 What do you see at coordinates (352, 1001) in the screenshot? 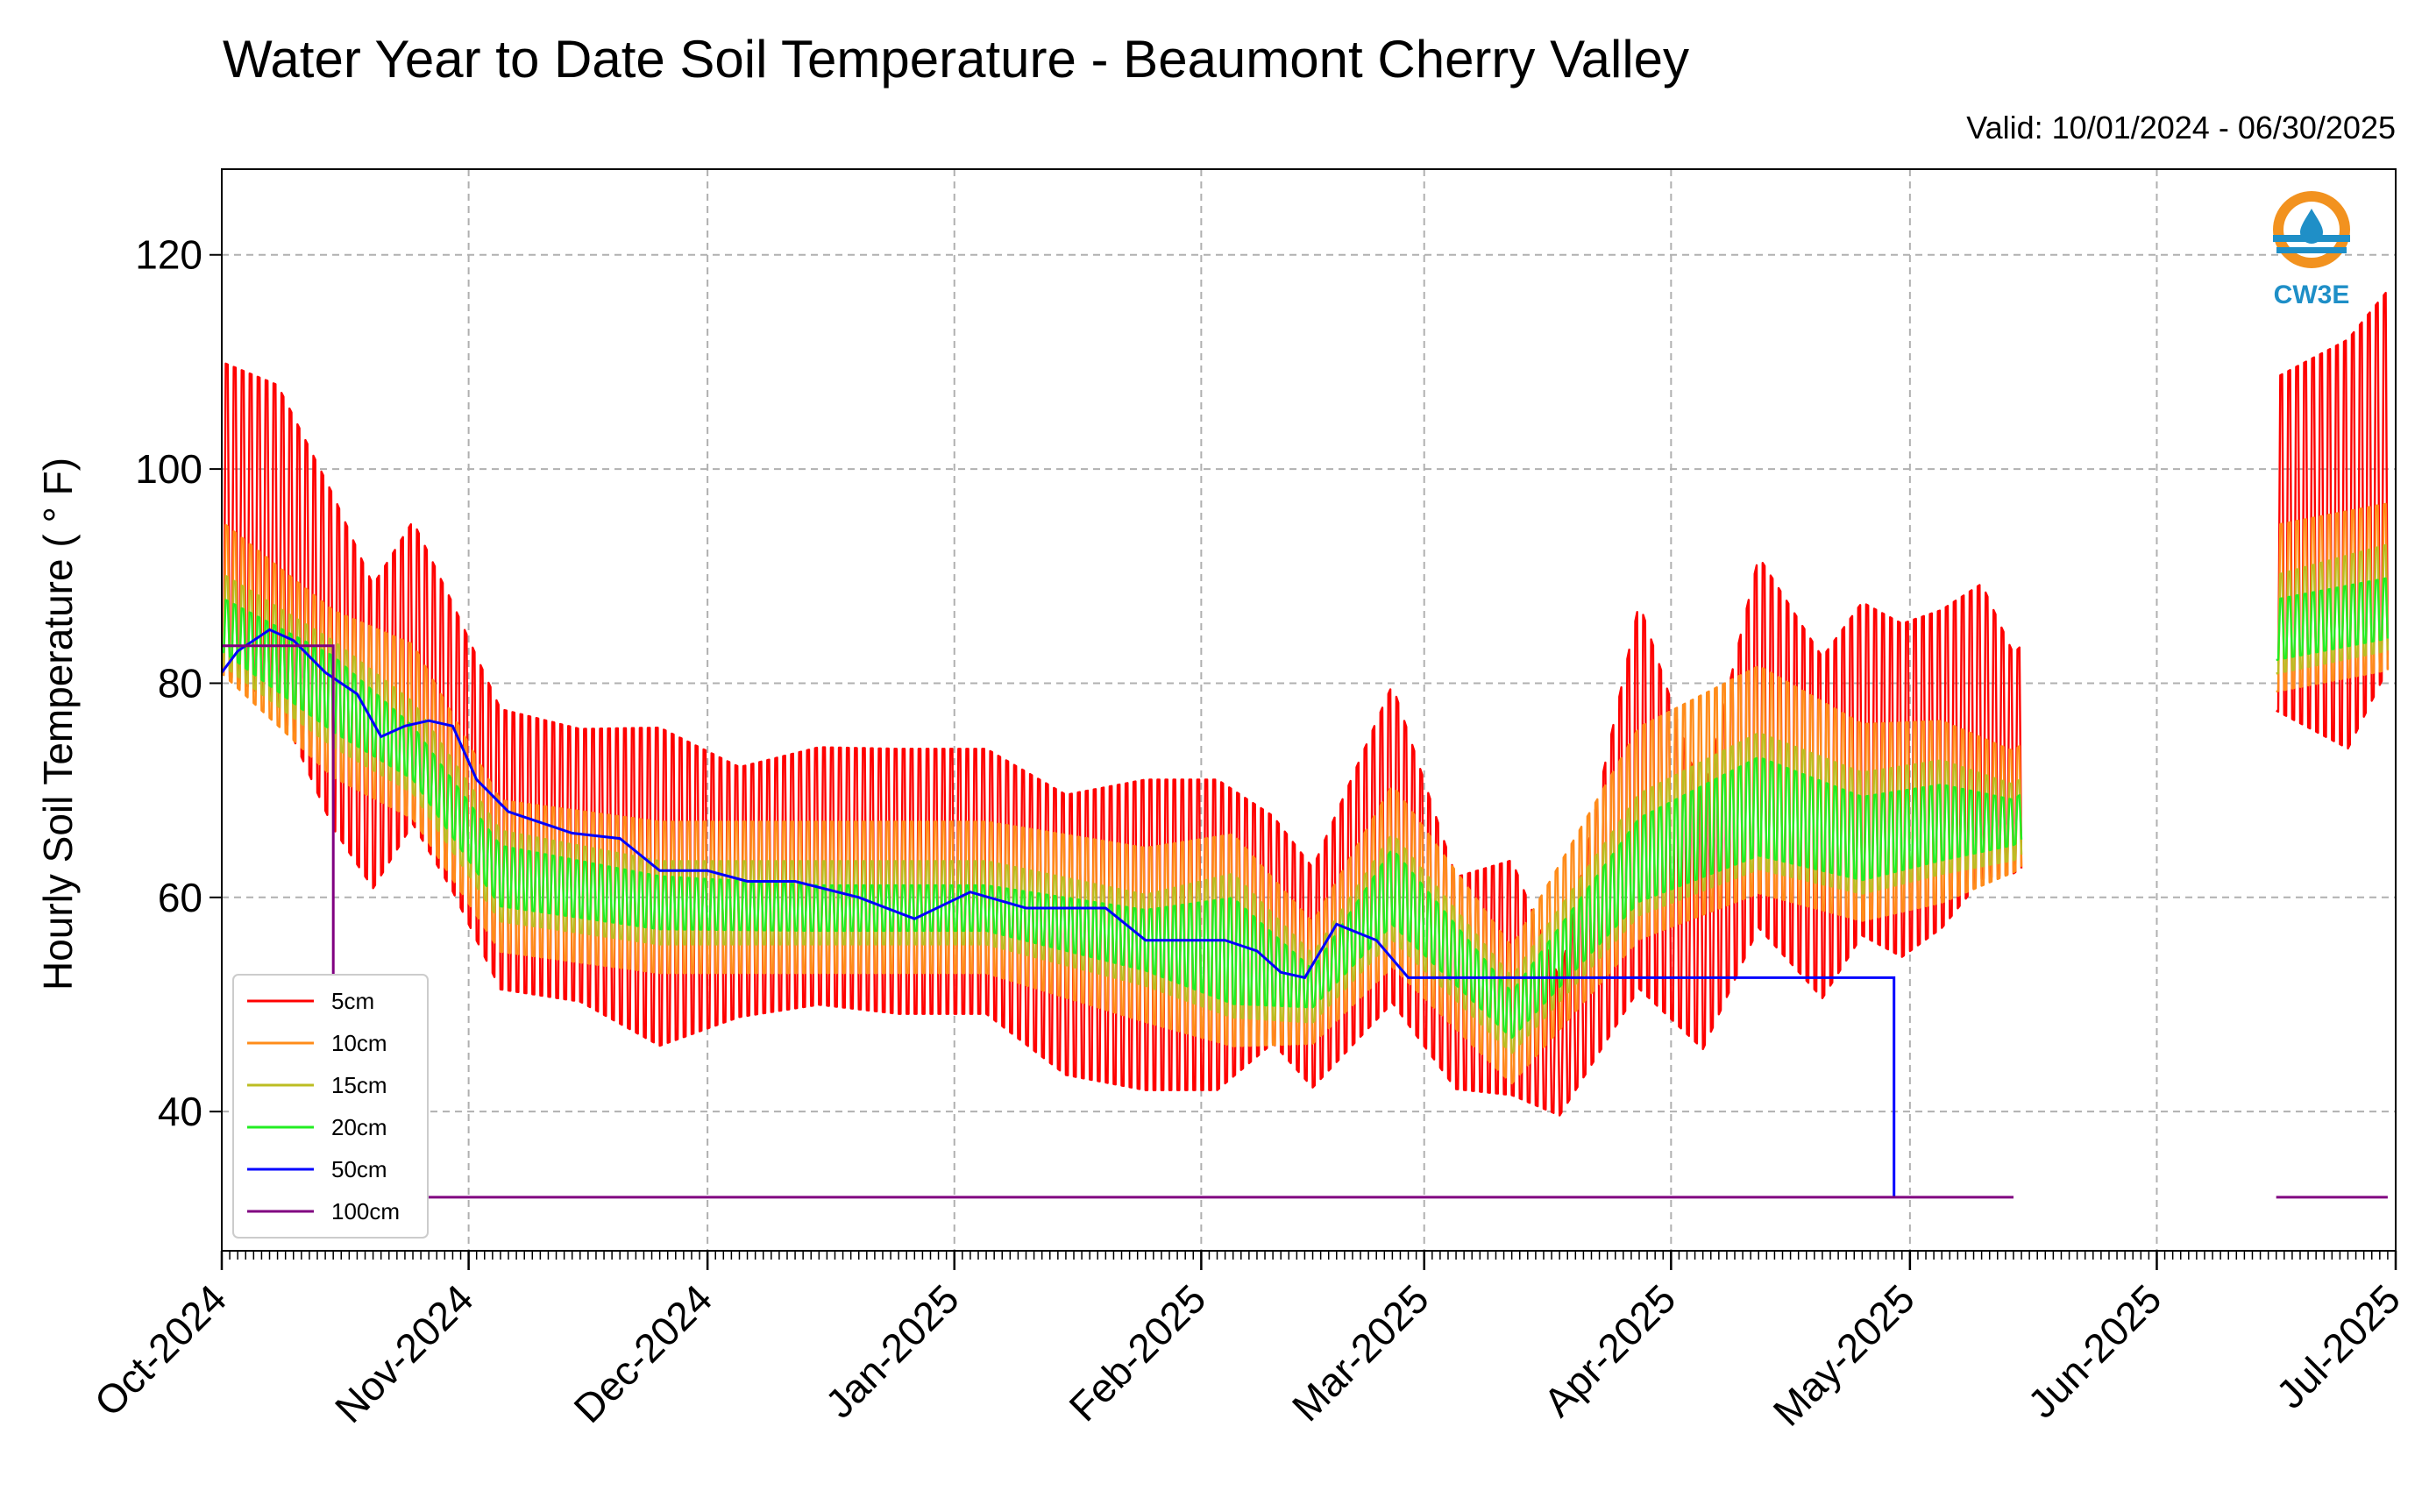
I see `legend-label-5cm: 5cm` at bounding box center [352, 1001].